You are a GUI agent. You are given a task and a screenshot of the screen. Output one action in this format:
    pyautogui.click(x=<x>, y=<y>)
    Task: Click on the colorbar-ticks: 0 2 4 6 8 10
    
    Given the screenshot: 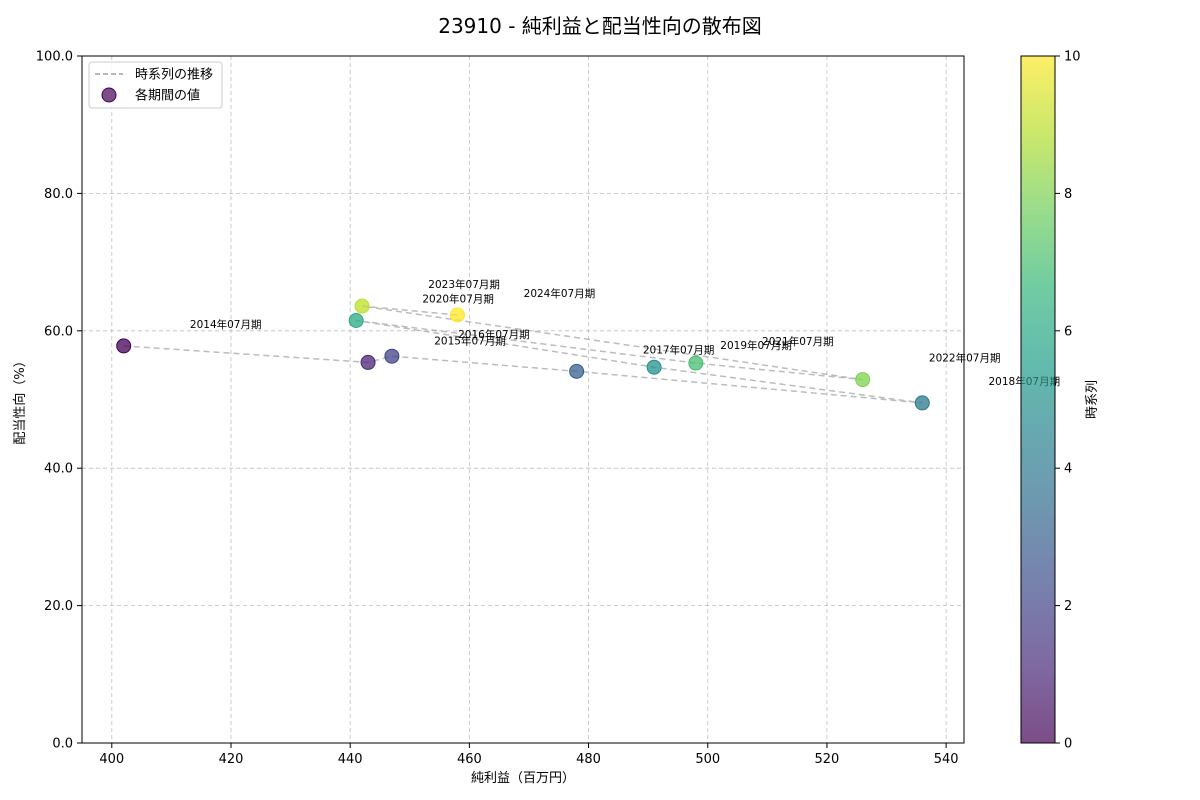 What is the action you would take?
    pyautogui.click(x=1068, y=401)
    